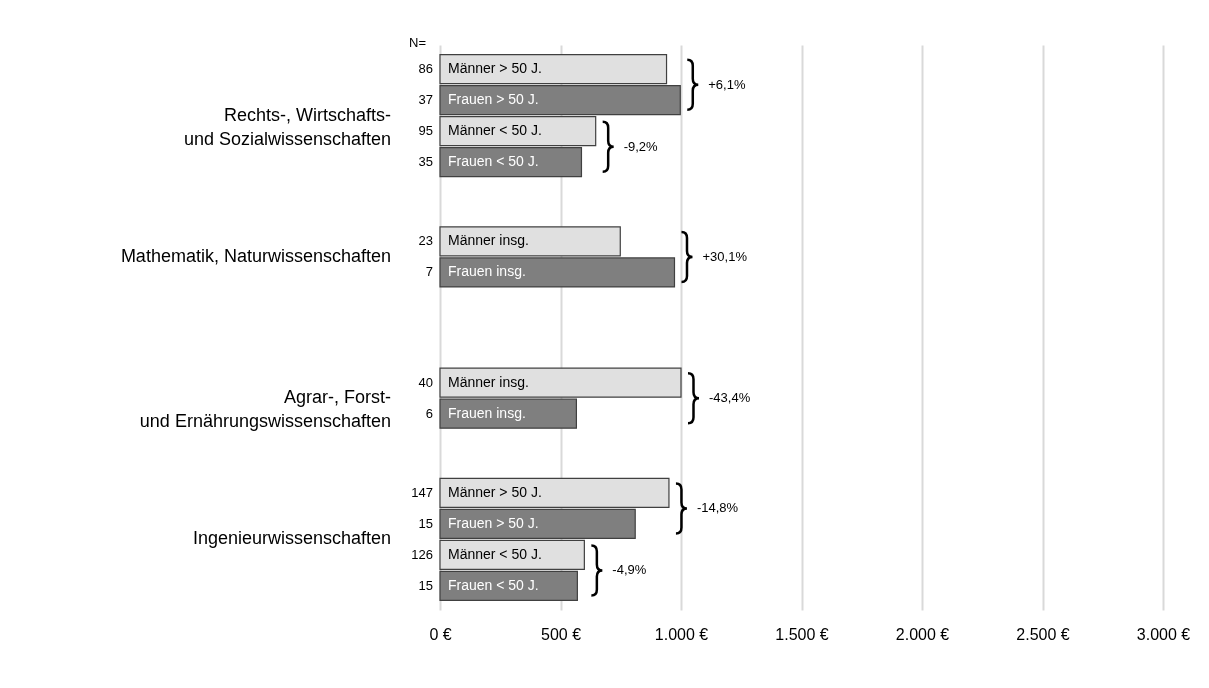  What do you see at coordinates (495, 68) in the screenshot?
I see `series-label: Männer > 50 J.` at bounding box center [495, 68].